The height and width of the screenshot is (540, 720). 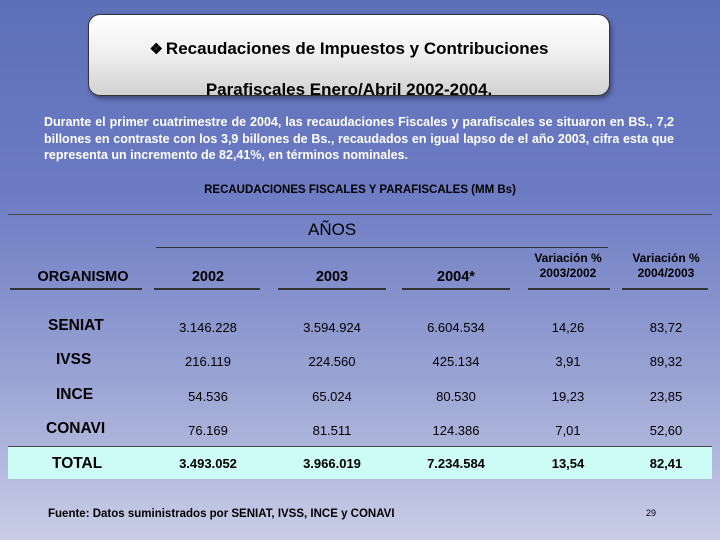 What do you see at coordinates (332, 396) in the screenshot?
I see `cell-ince-2003: 65.024` at bounding box center [332, 396].